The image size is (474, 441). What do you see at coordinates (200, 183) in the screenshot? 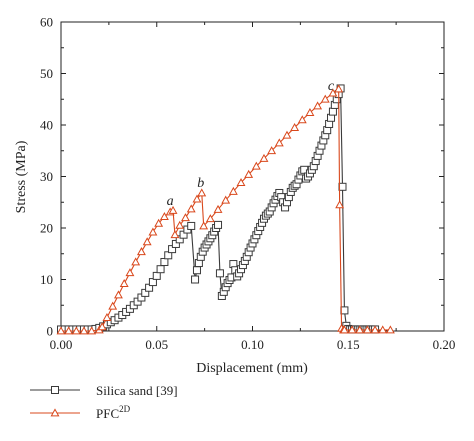
I see `annotation-label-b: b` at bounding box center [200, 183].